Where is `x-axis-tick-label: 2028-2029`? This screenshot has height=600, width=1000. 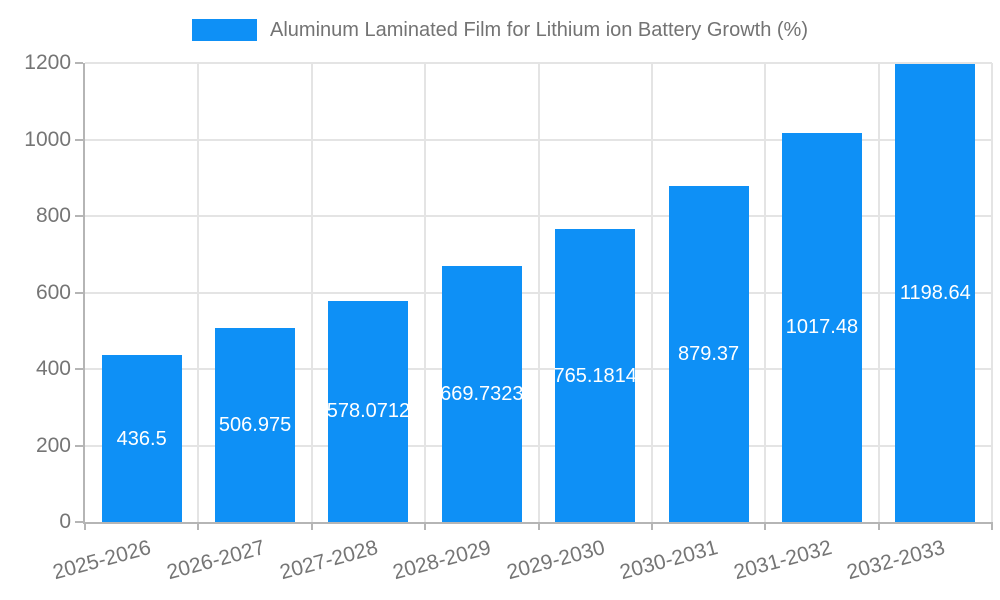
x-axis-tick-label: 2028-2029 is located at coordinates (442, 560).